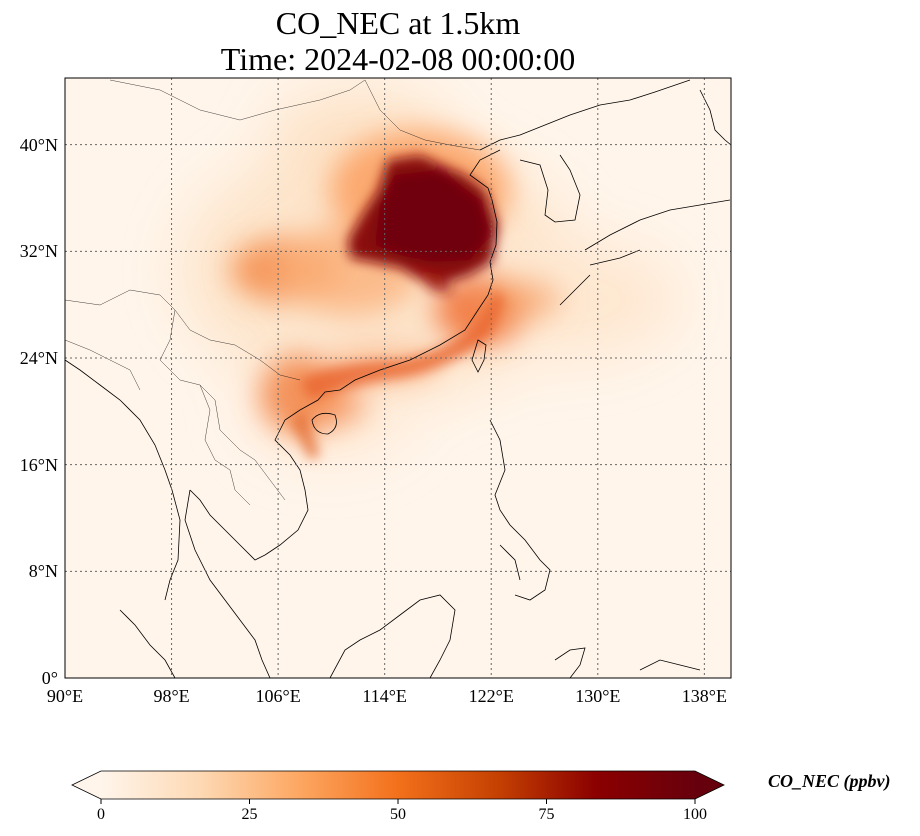  I want to click on lon-tick-label: 122°E, so click(491, 696).